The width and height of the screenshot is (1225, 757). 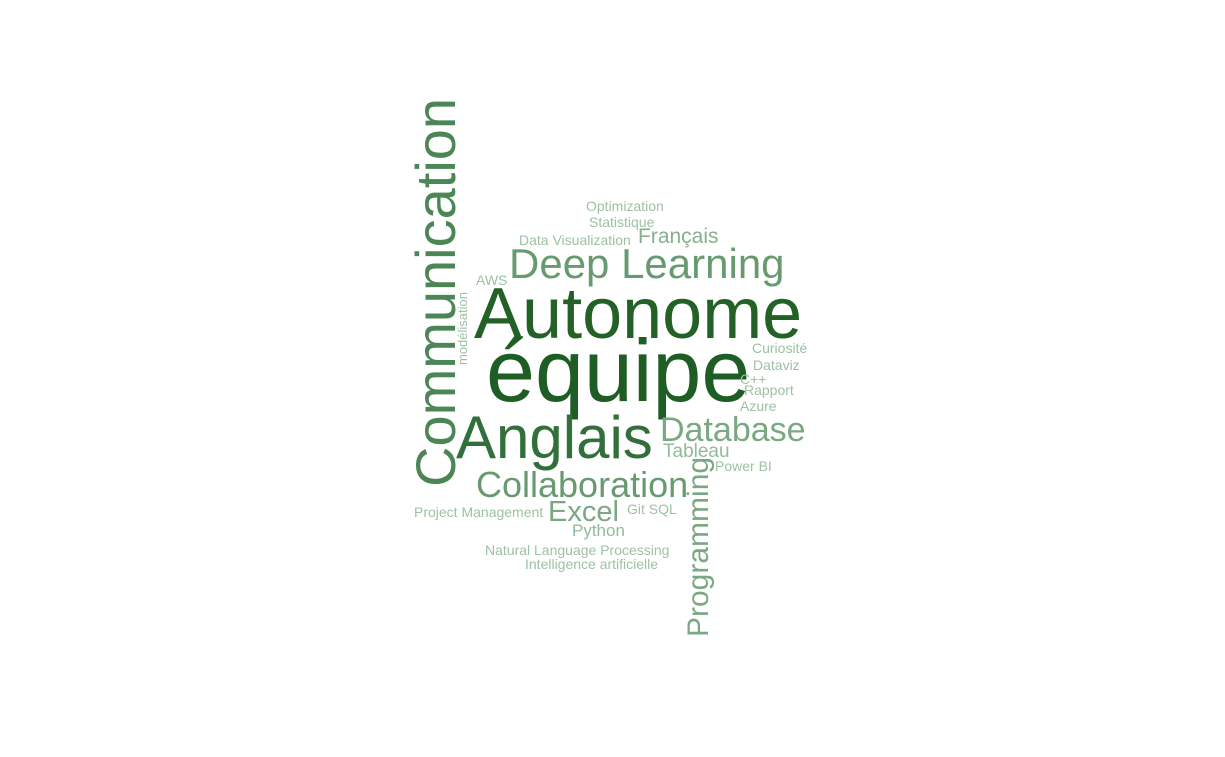 What do you see at coordinates (625, 206) in the screenshot?
I see `word-optimization: Optimization` at bounding box center [625, 206].